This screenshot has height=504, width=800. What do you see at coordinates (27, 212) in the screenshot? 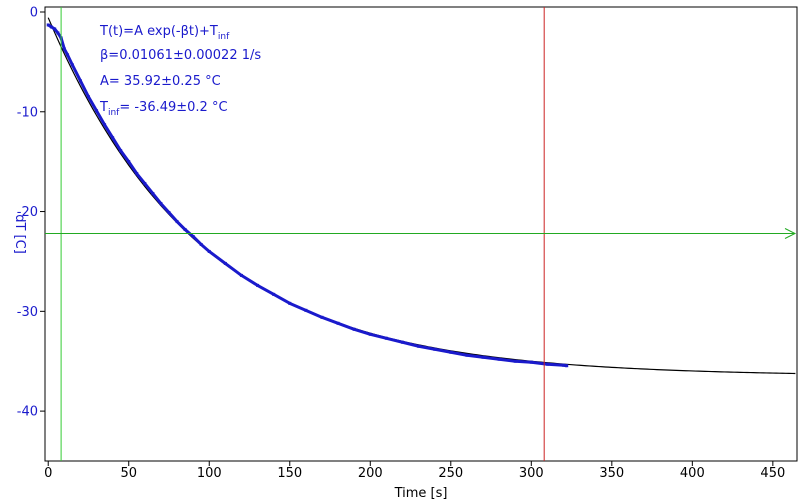
I see `y-tick-label: -20` at bounding box center [27, 212].